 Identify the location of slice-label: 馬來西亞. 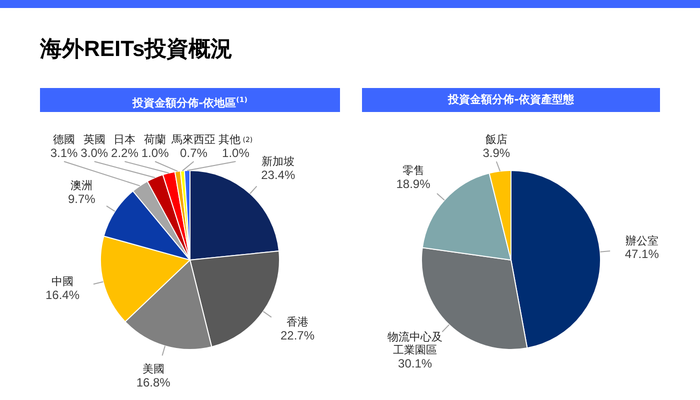
(193, 139).